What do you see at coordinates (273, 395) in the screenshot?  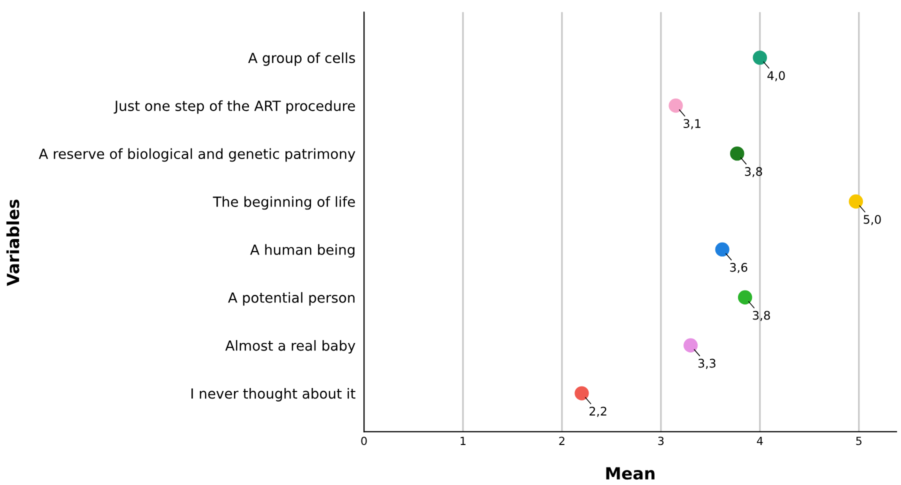 I see `y-tick-label: I never thought about it` at bounding box center [273, 395].